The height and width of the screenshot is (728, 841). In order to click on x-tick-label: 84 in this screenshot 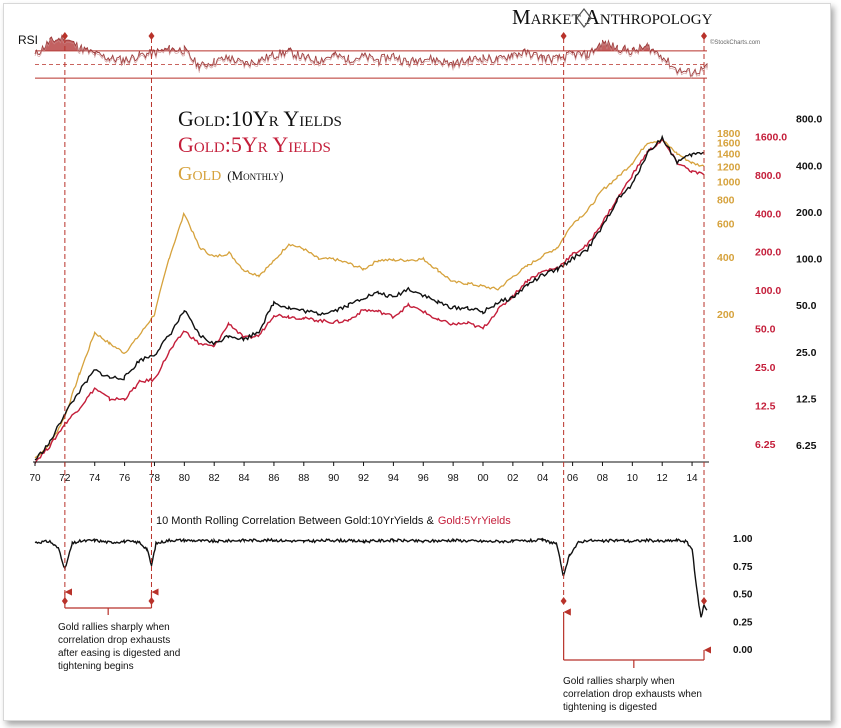, I will do `click(245, 478)`.